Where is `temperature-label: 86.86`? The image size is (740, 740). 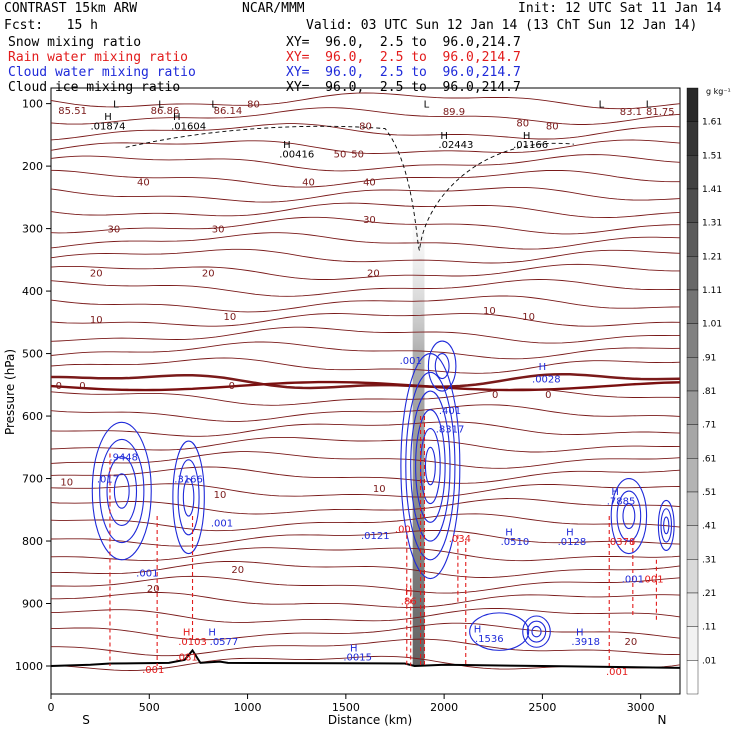
temperature-label: 86.86 is located at coordinates (165, 111).